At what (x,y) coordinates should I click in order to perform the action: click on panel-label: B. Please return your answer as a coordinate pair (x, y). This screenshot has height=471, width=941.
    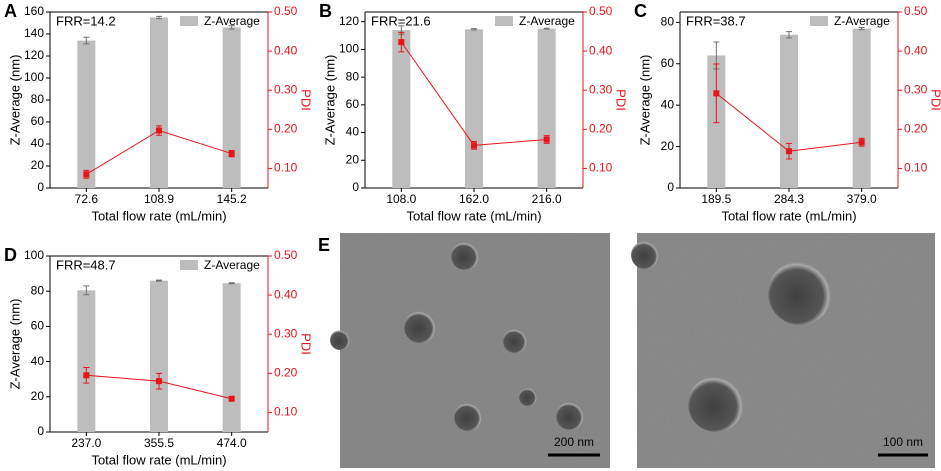
    Looking at the image, I should click on (325, 11).